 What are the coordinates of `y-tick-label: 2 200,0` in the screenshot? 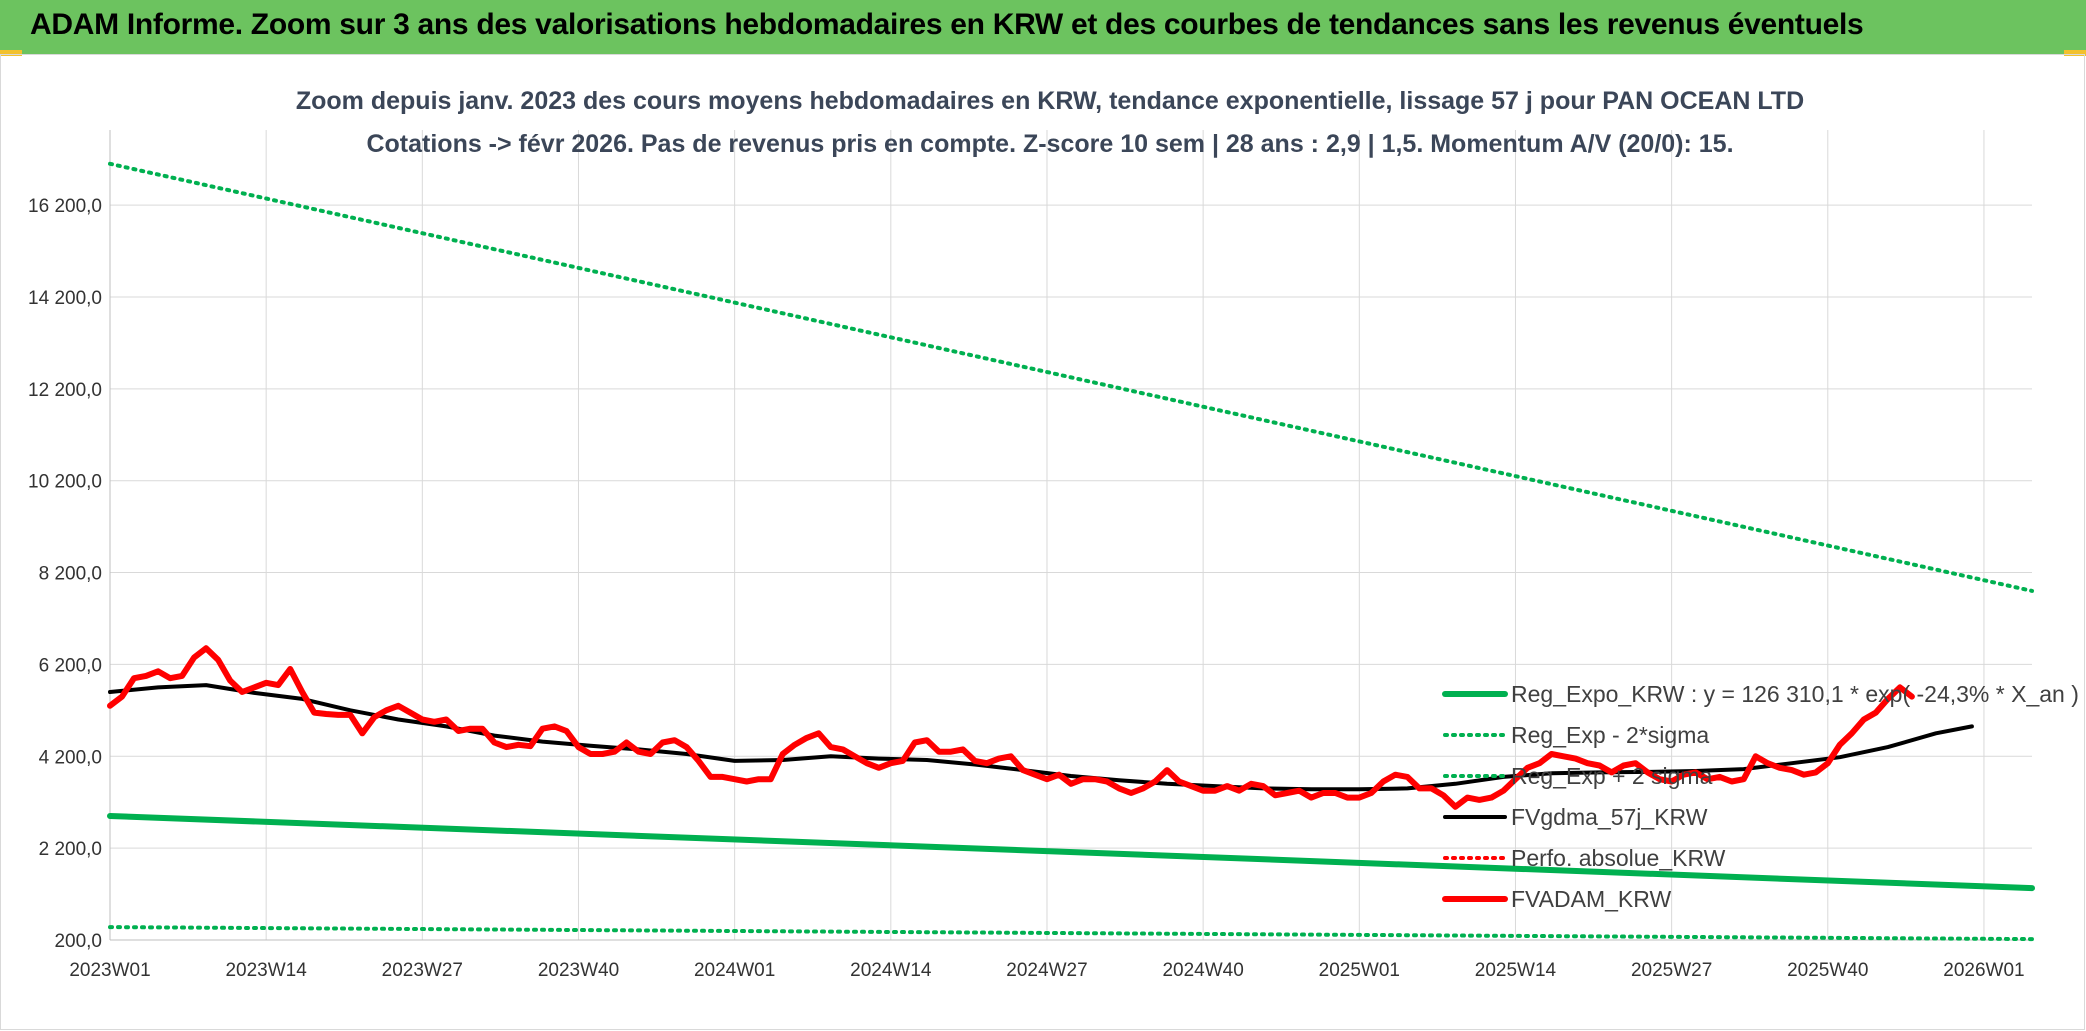 It's located at (70, 849).